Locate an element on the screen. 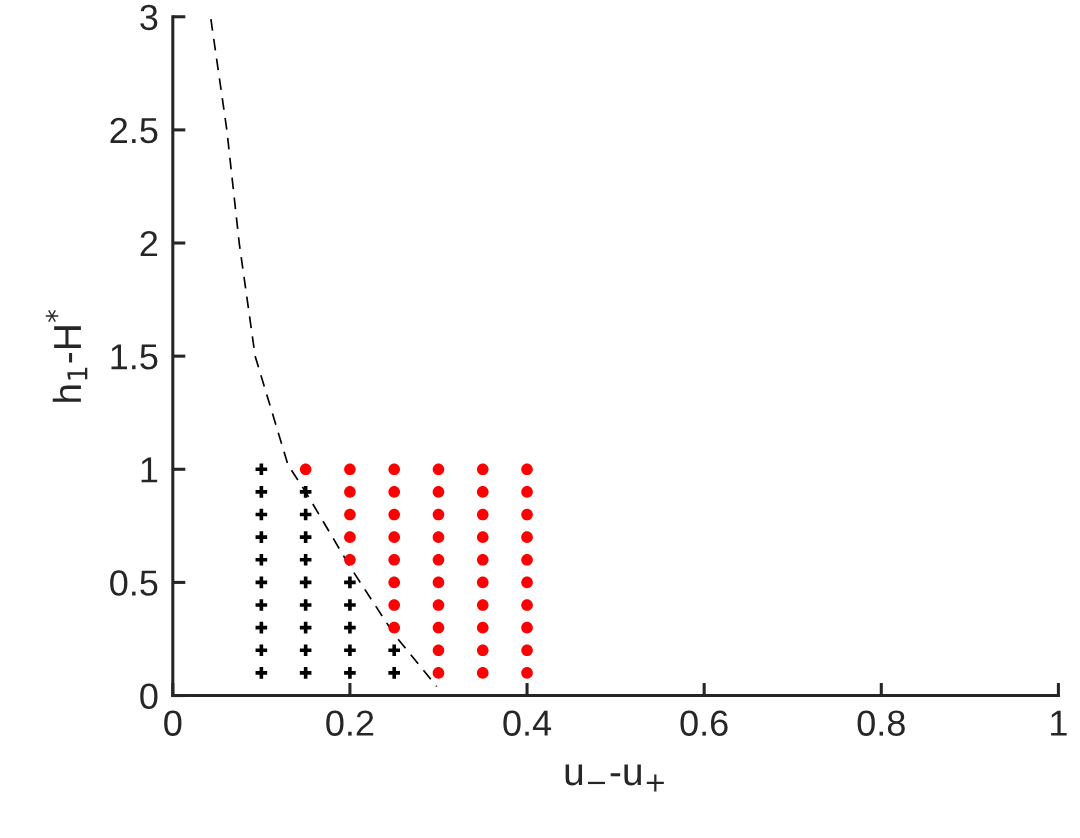 The height and width of the screenshot is (838, 1080). y-tick-label: 0 is located at coordinates (149, 696).